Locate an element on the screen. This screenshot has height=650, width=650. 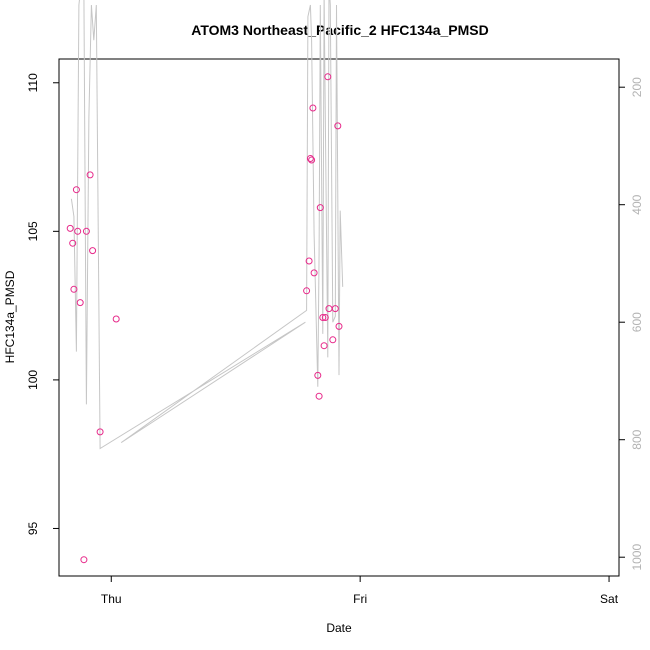
y-tick-label-left: 110 is located at coordinates (33, 82).